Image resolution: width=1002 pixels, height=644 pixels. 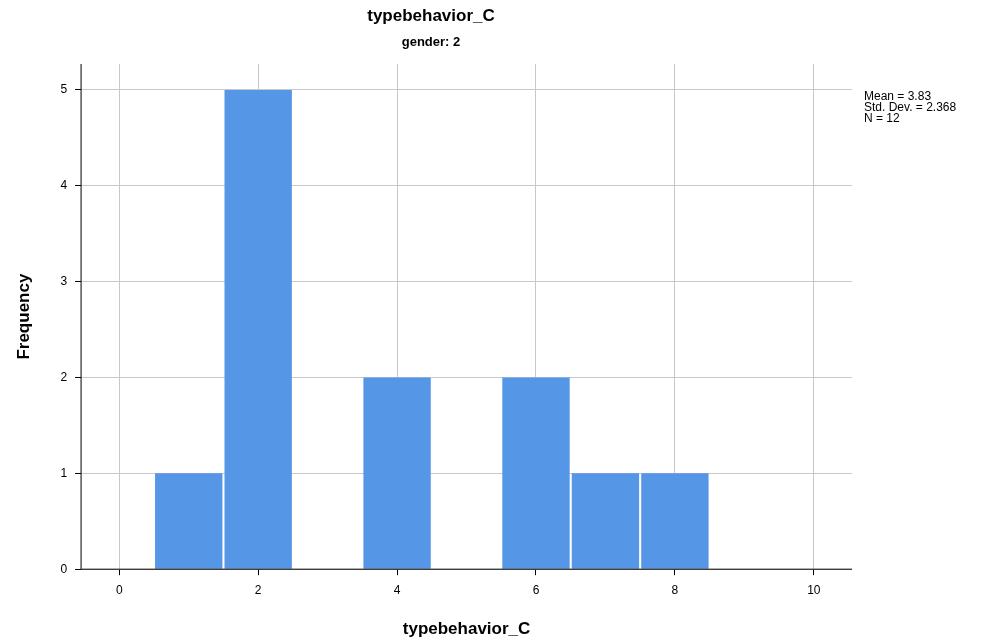 I want to click on chart-title: typebehavior_C, so click(x=431, y=15).